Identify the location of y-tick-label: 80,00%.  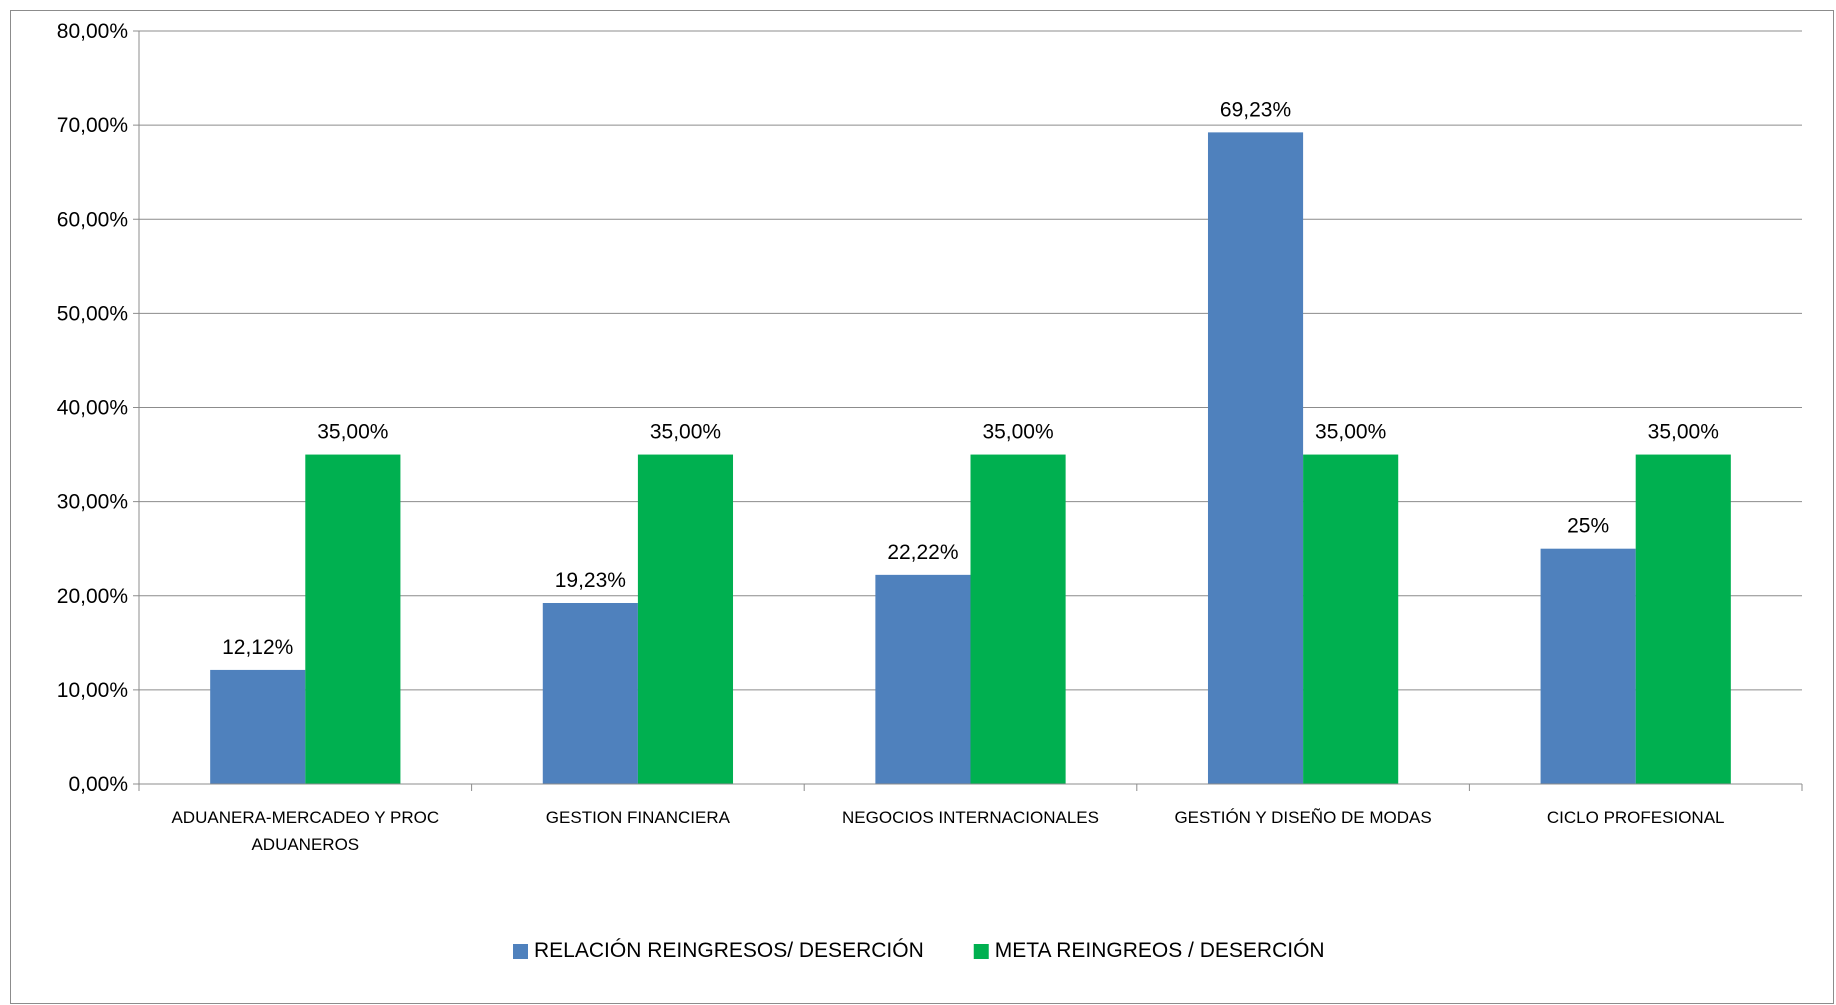
(92, 31).